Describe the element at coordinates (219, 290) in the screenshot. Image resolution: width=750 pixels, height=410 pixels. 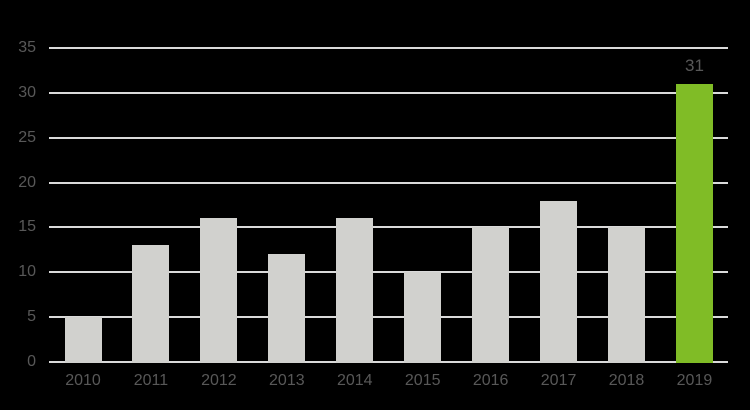
I see `bar-2012` at that location.